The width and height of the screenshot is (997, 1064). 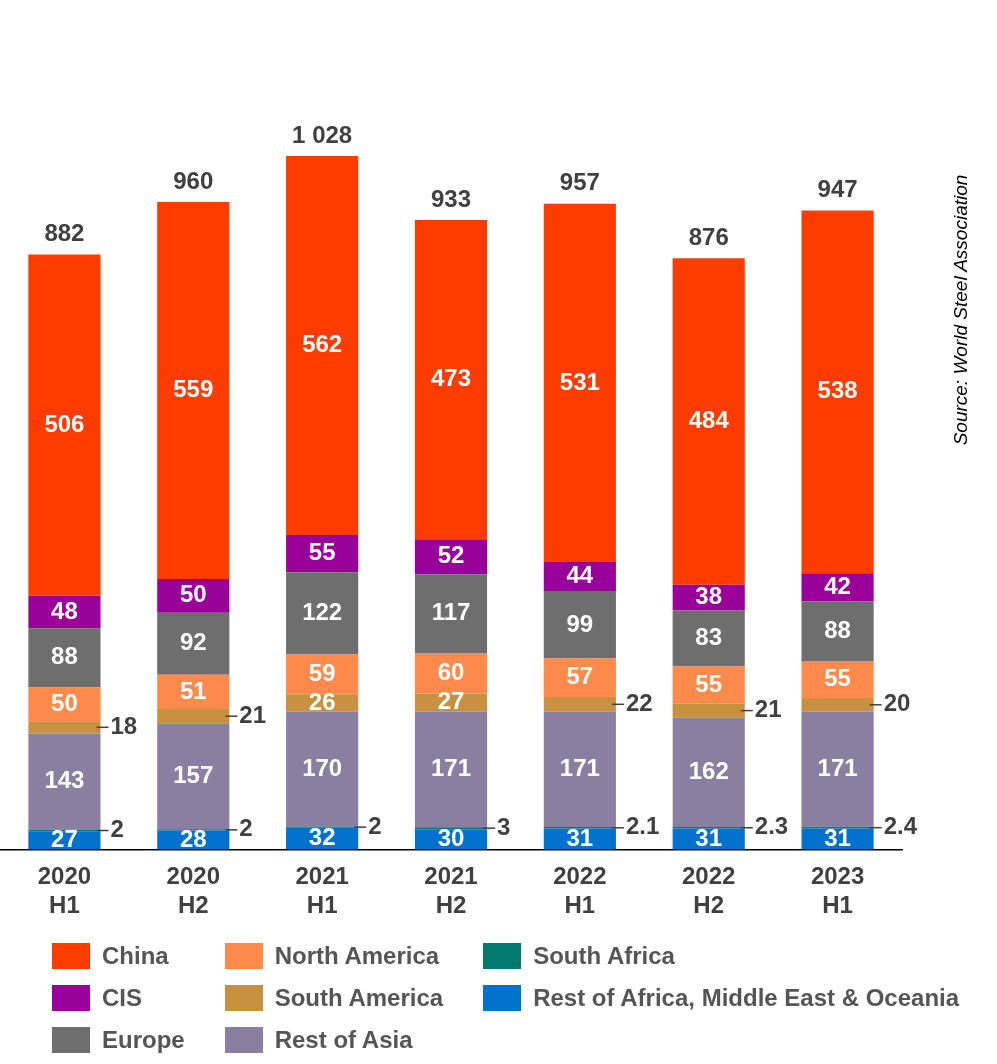 I want to click on data-label: 170, so click(x=322, y=767).